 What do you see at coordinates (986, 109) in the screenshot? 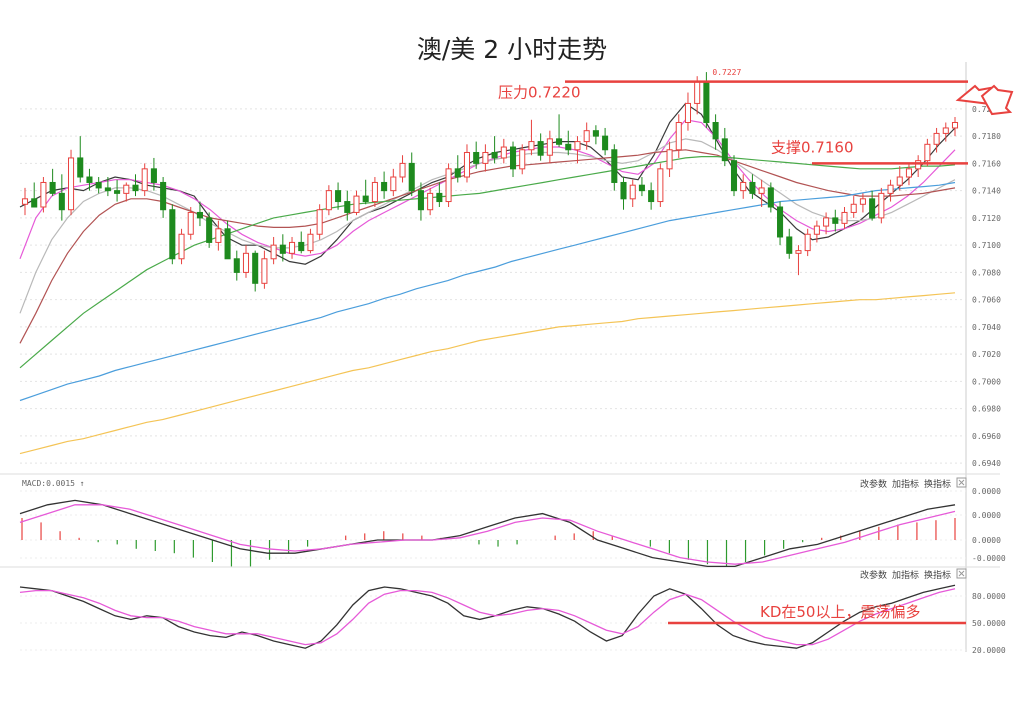
I see `price-tick-label: 0.7200` at bounding box center [986, 109].